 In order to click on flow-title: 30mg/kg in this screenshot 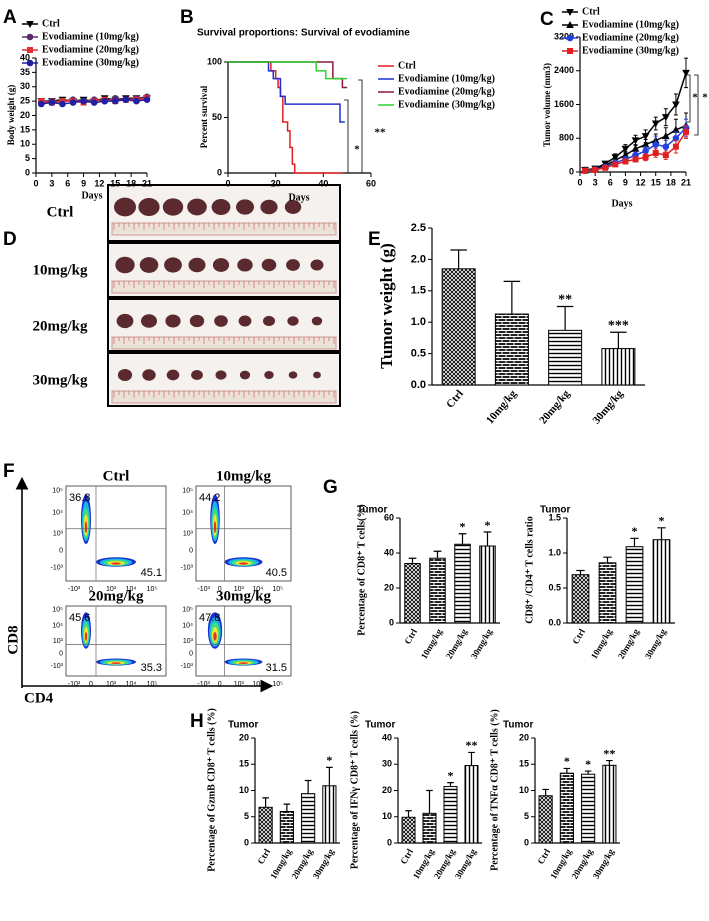, I will do `click(244, 596)`.